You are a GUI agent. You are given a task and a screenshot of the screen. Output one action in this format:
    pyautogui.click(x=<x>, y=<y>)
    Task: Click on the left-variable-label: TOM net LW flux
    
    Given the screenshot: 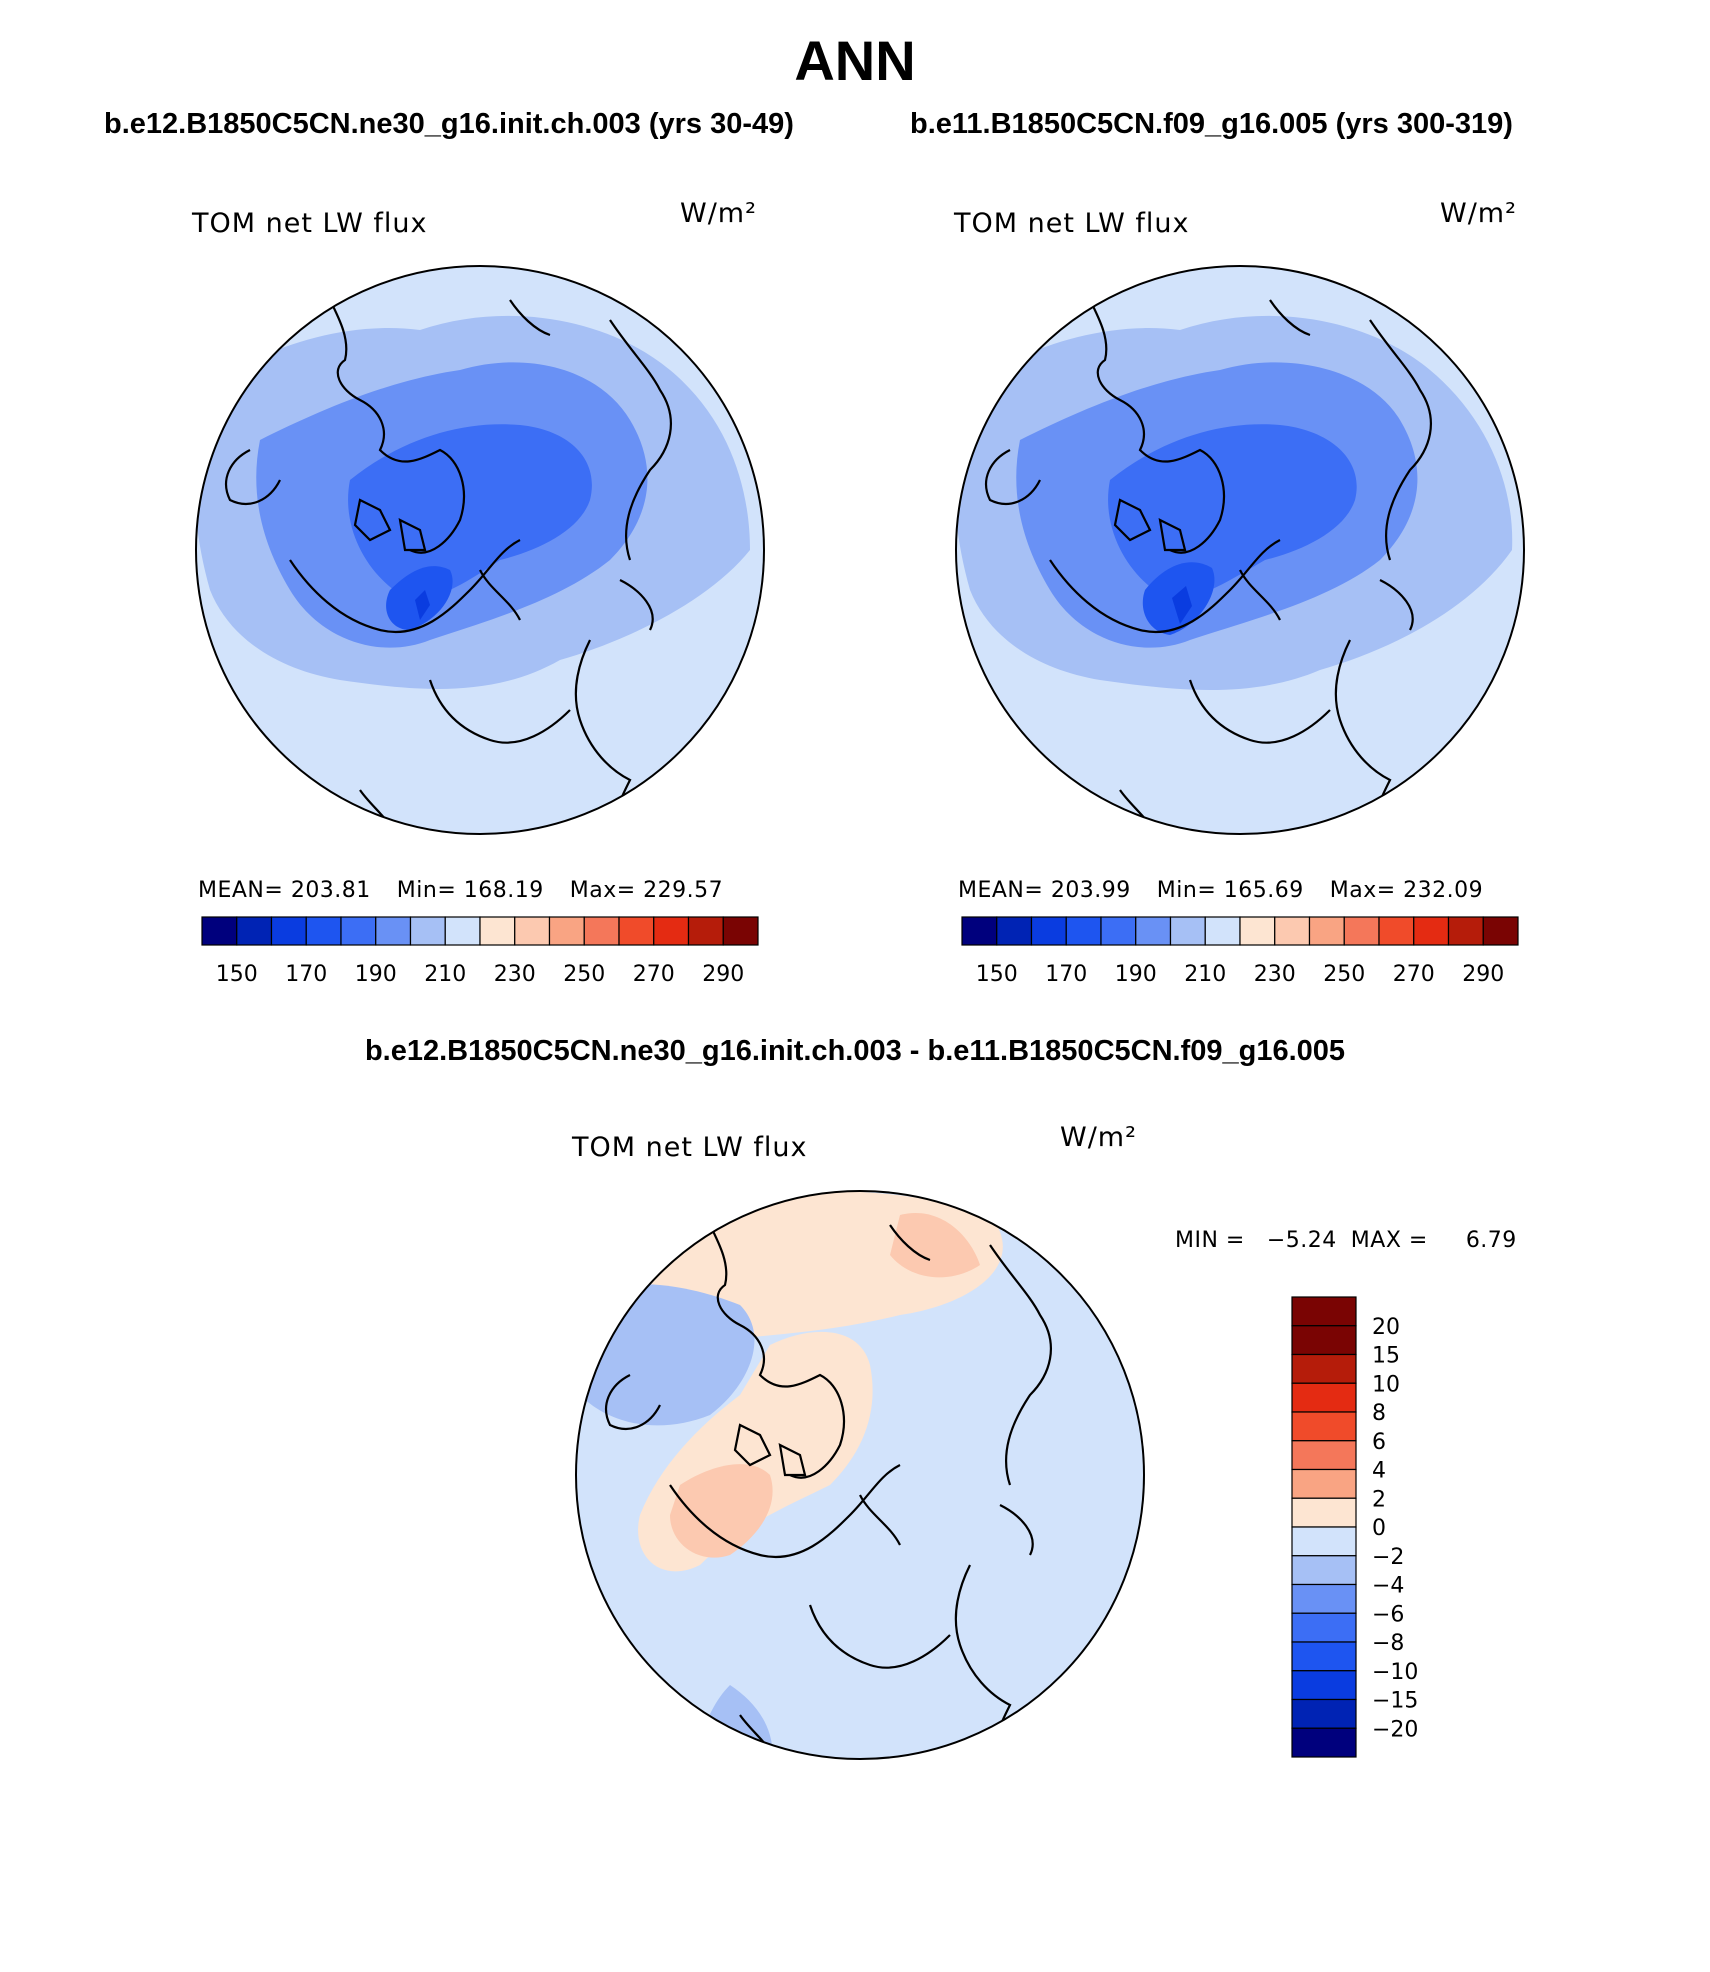 What is the action you would take?
    pyautogui.click(x=310, y=223)
    